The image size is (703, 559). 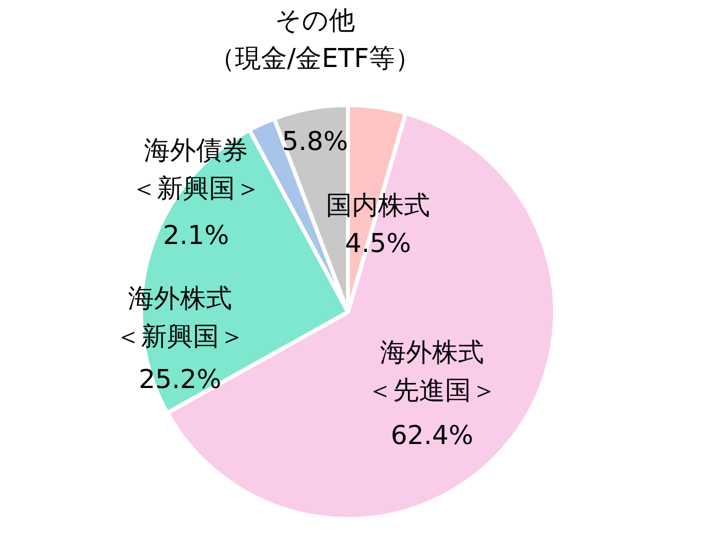 What do you see at coordinates (196, 170) in the screenshot?
I see `slice-label: 海外債券＜新興国＞` at bounding box center [196, 170].